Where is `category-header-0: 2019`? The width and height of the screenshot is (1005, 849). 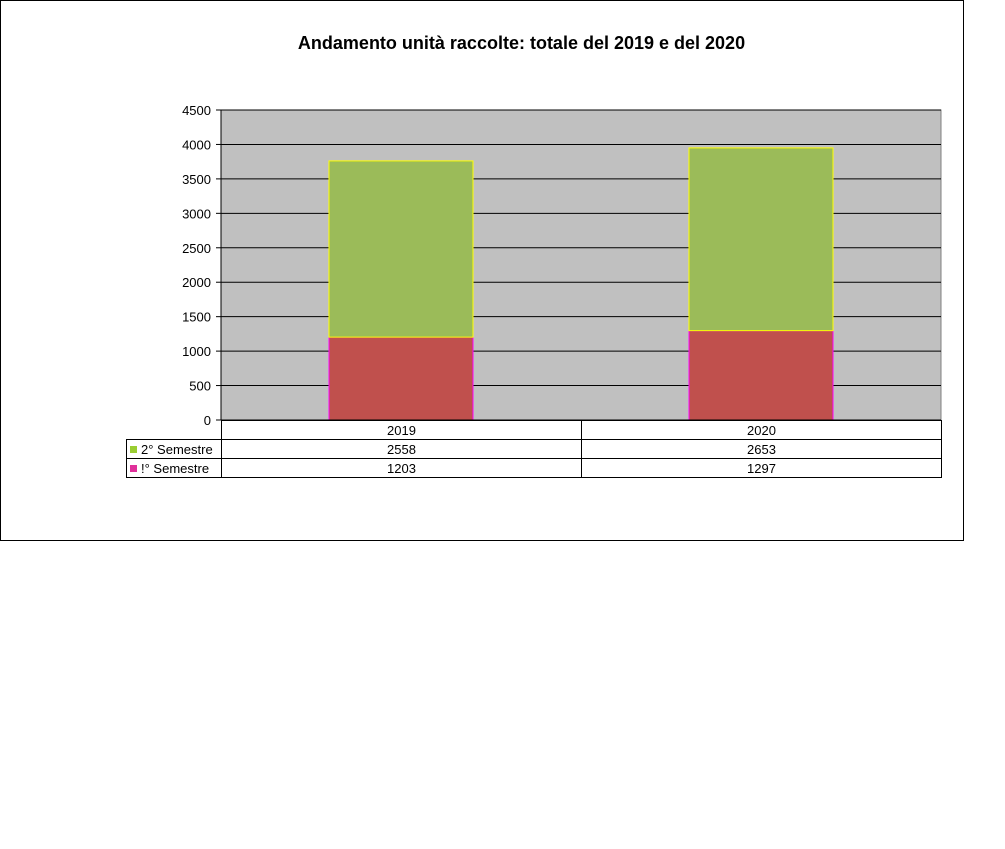
category-header-0: 2019 is located at coordinates (401, 430).